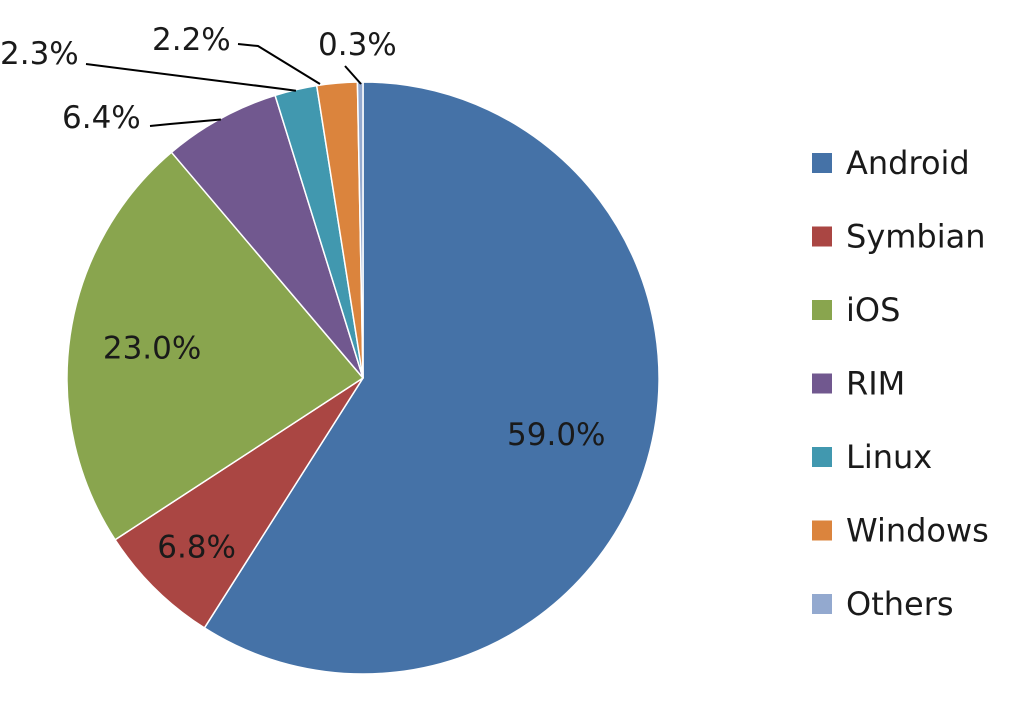  I want to click on legend-swatch-others, so click(822, 604).